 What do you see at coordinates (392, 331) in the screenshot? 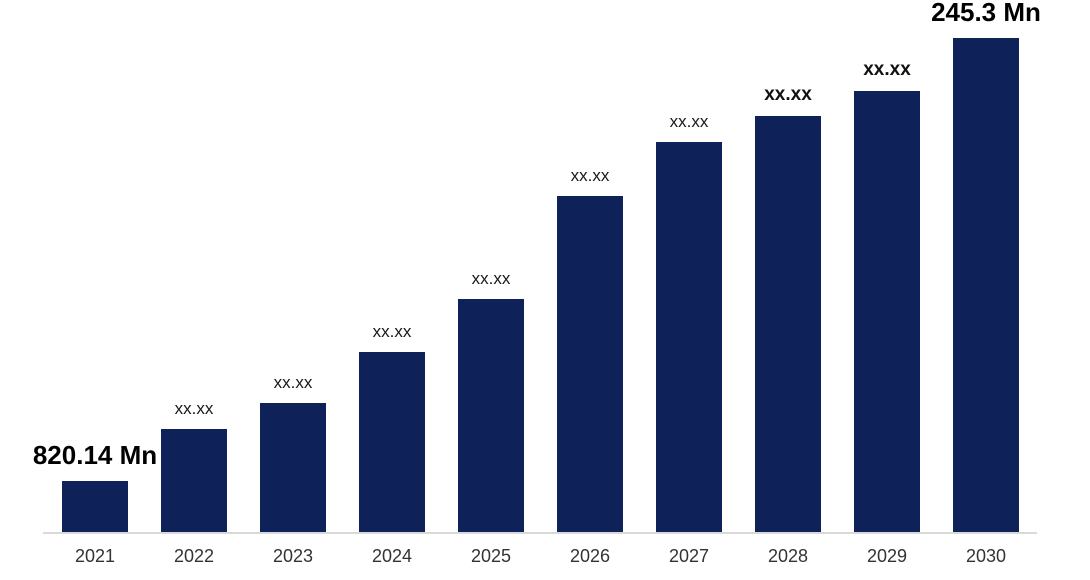
I see `value-label-2024: xx.xx` at bounding box center [392, 331].